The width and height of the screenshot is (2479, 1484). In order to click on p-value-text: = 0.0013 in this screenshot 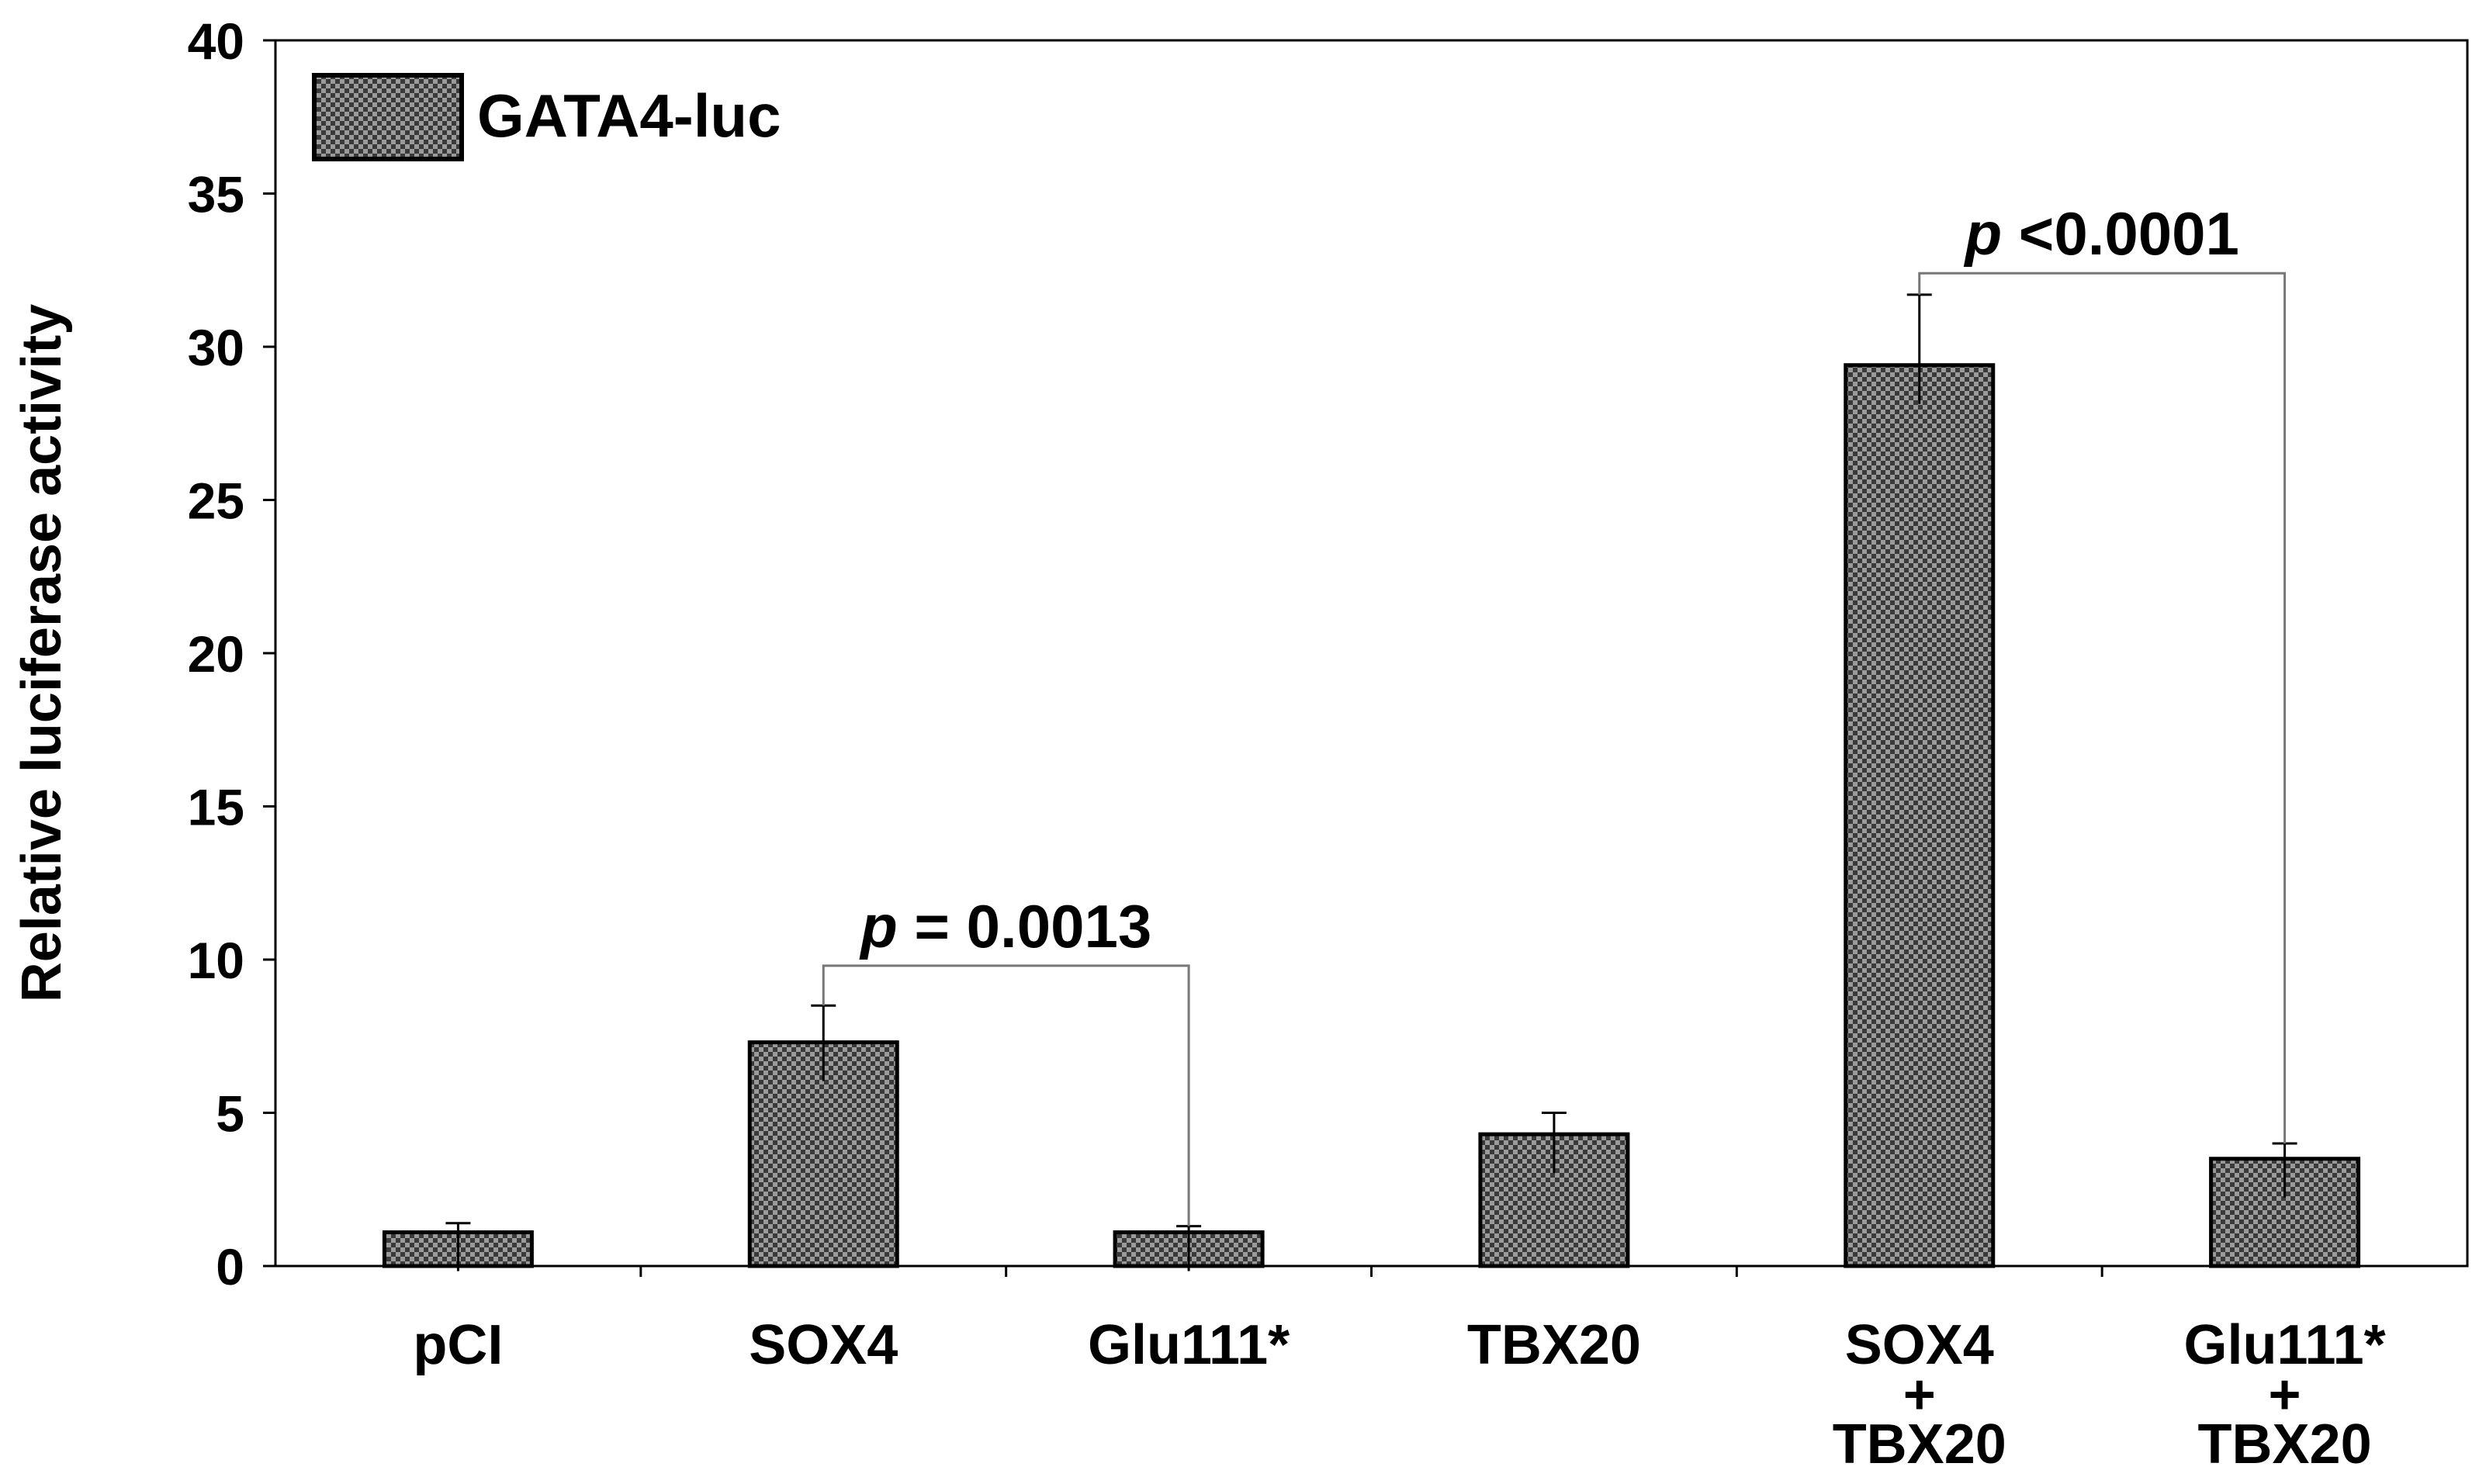, I will do `click(1025, 926)`.